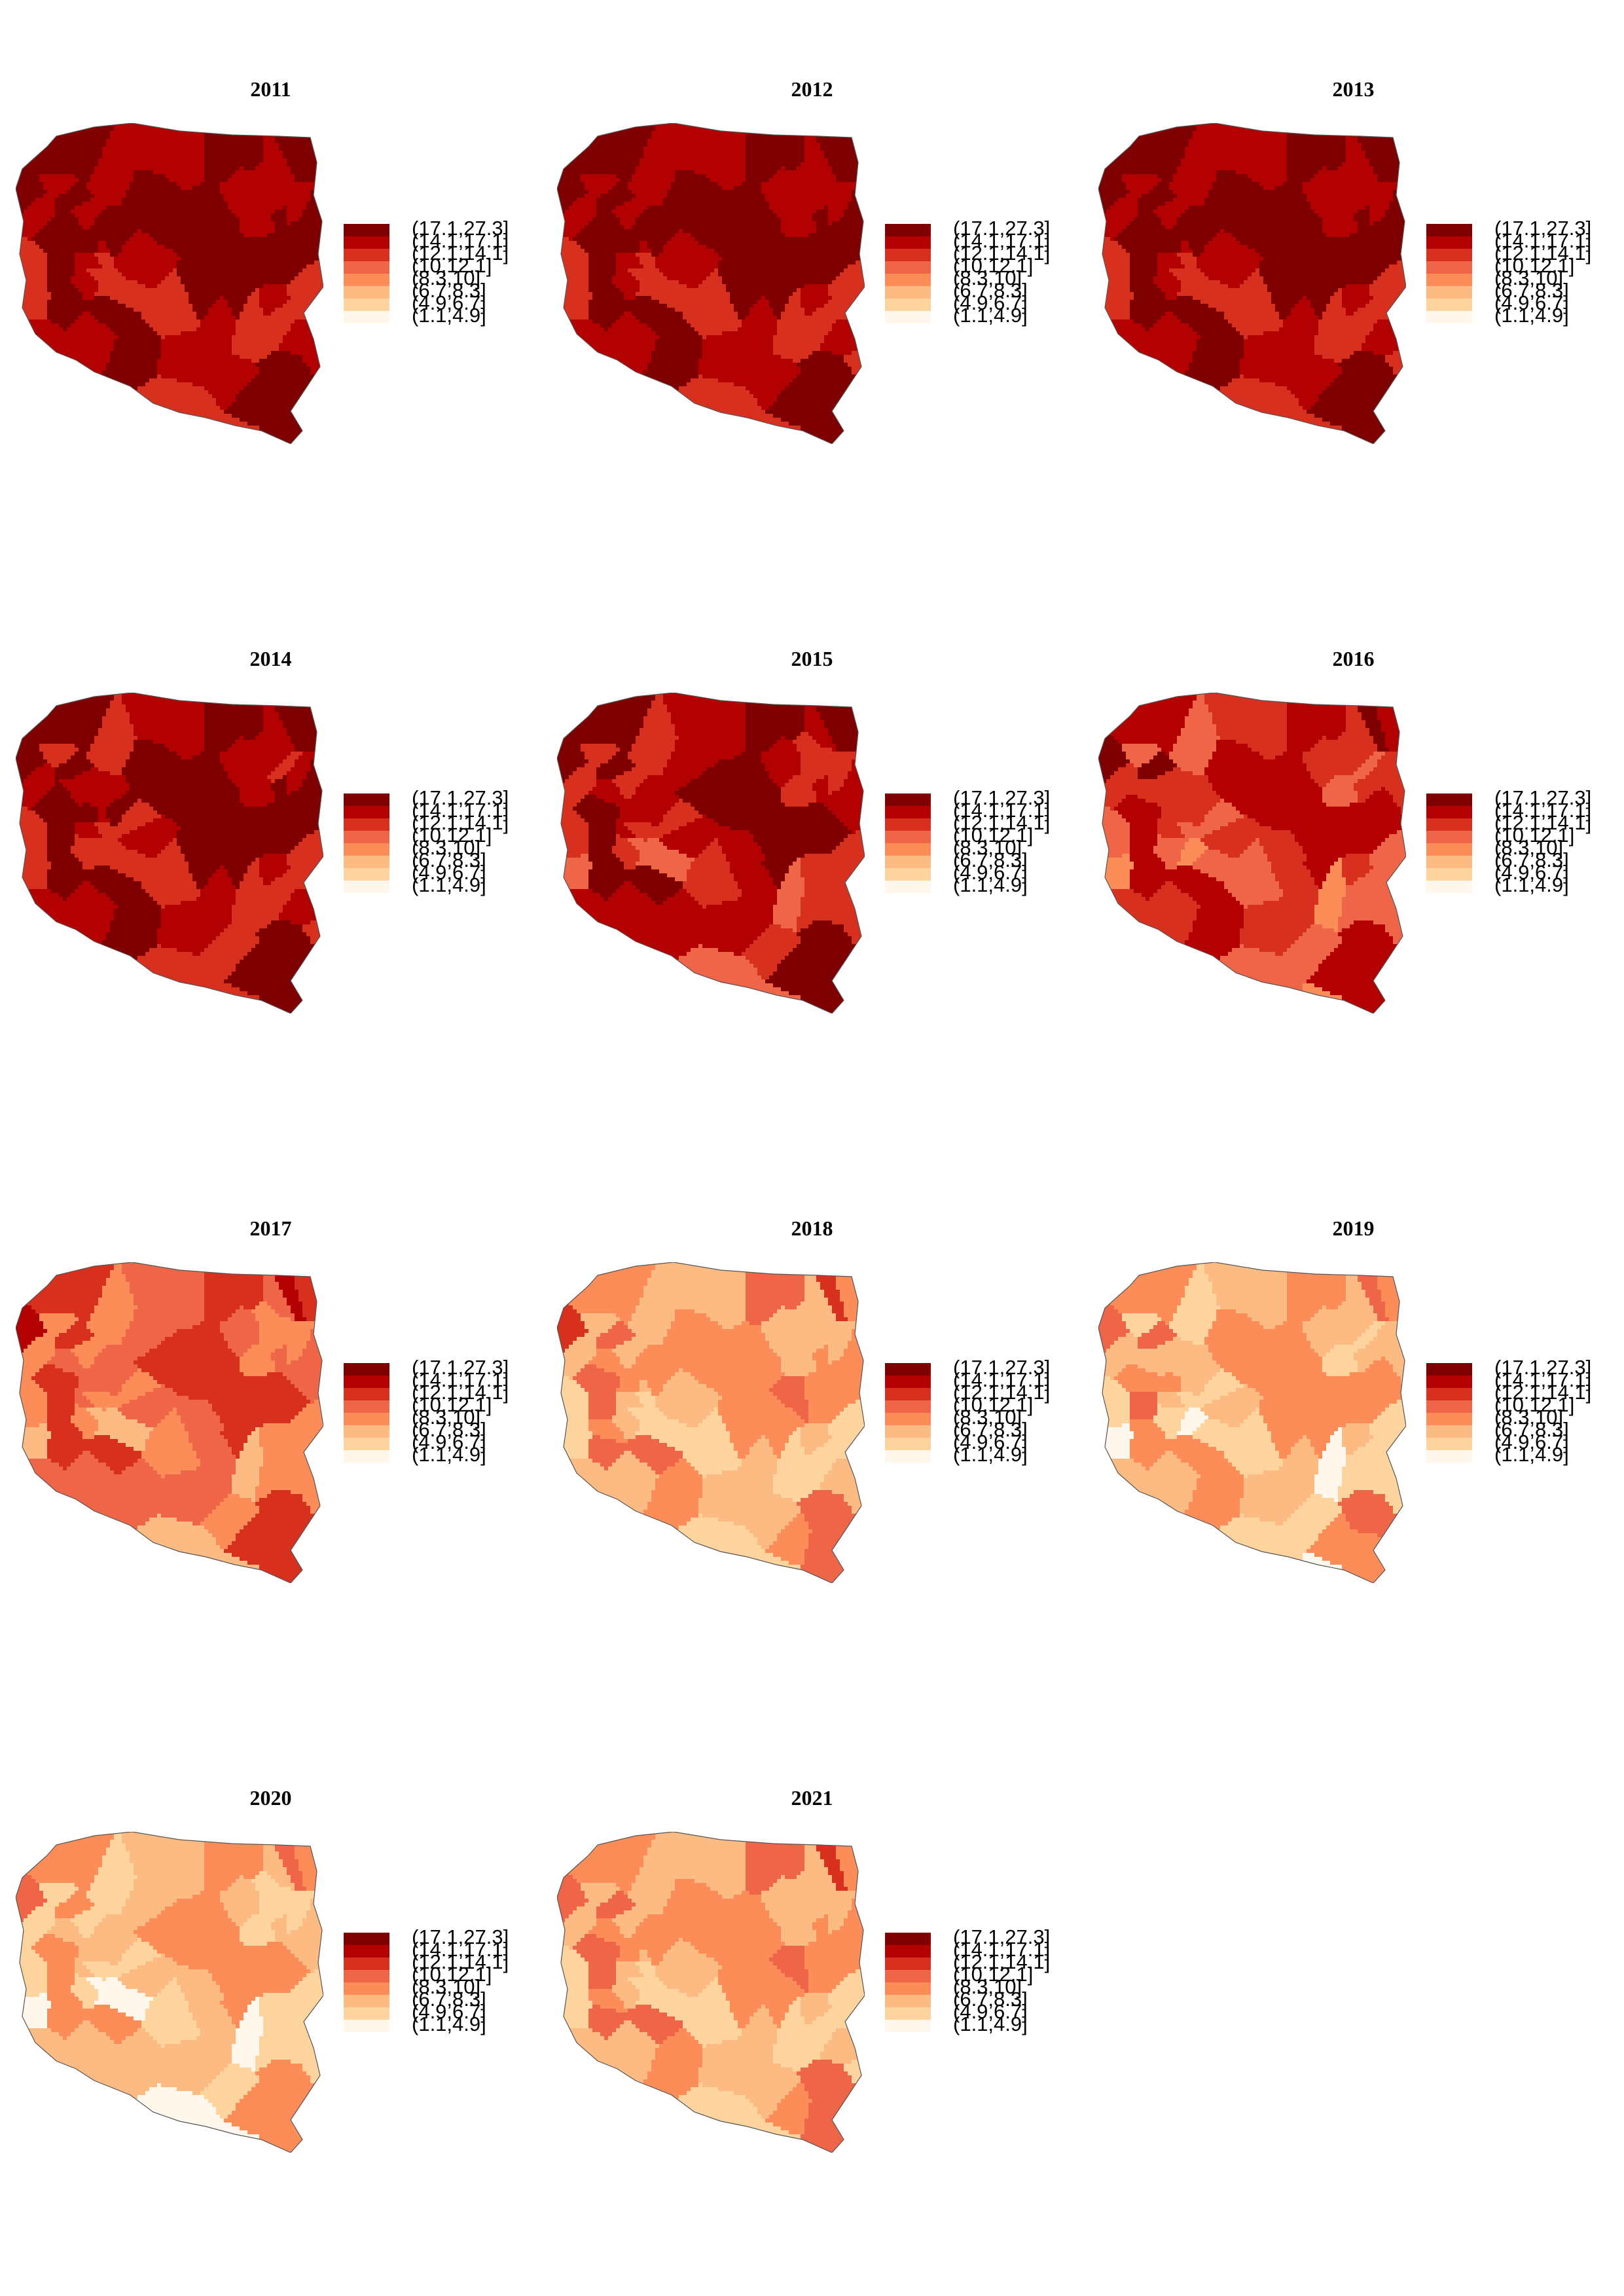 The width and height of the screenshot is (1624, 2296). What do you see at coordinates (812, 1798) in the screenshot?
I see `panel-title: 2021` at bounding box center [812, 1798].